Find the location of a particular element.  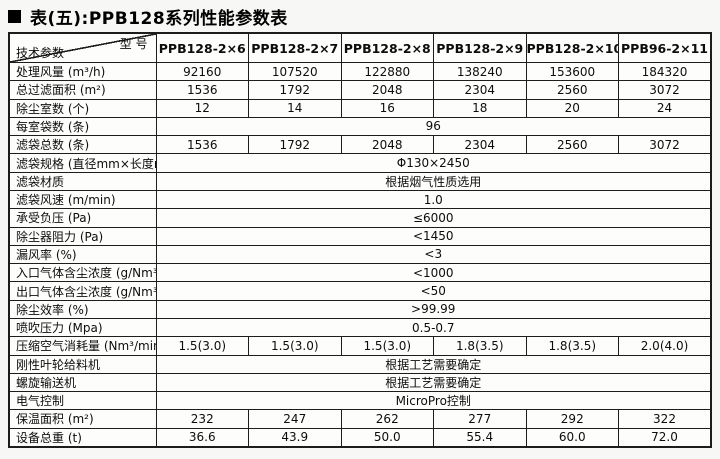

param-value: 1536 is located at coordinates (202, 90).